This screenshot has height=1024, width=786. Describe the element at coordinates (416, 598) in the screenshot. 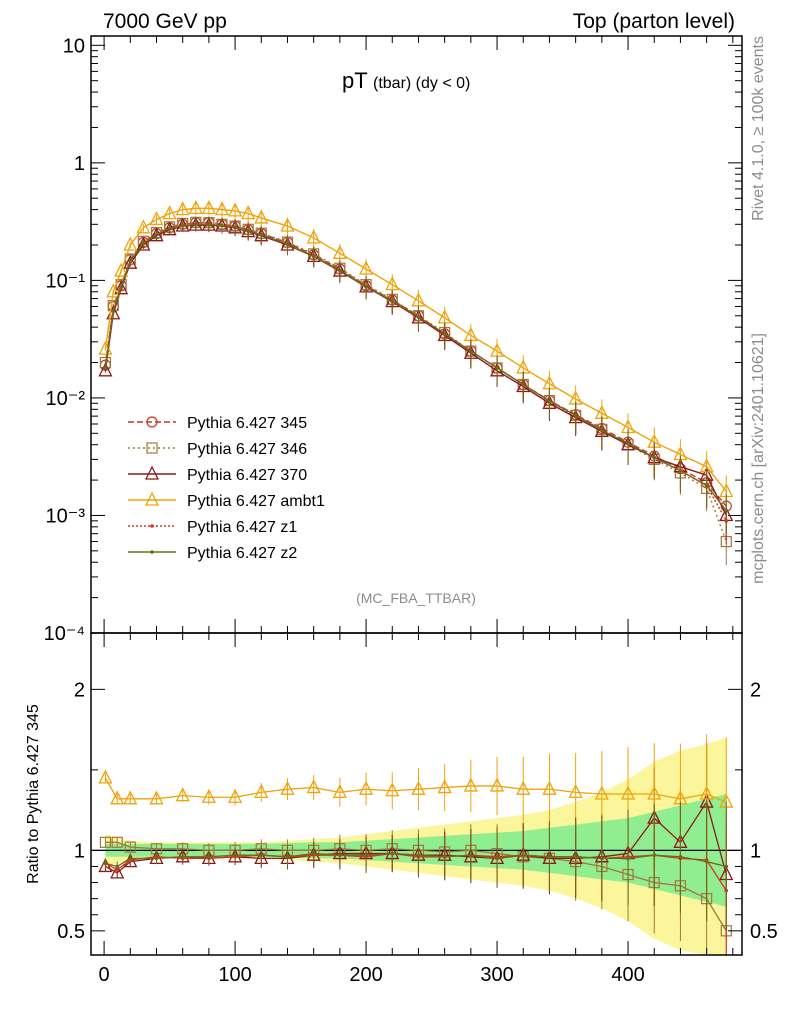

I see `analysis-label: (MC_FBA_TTBAR)` at that location.